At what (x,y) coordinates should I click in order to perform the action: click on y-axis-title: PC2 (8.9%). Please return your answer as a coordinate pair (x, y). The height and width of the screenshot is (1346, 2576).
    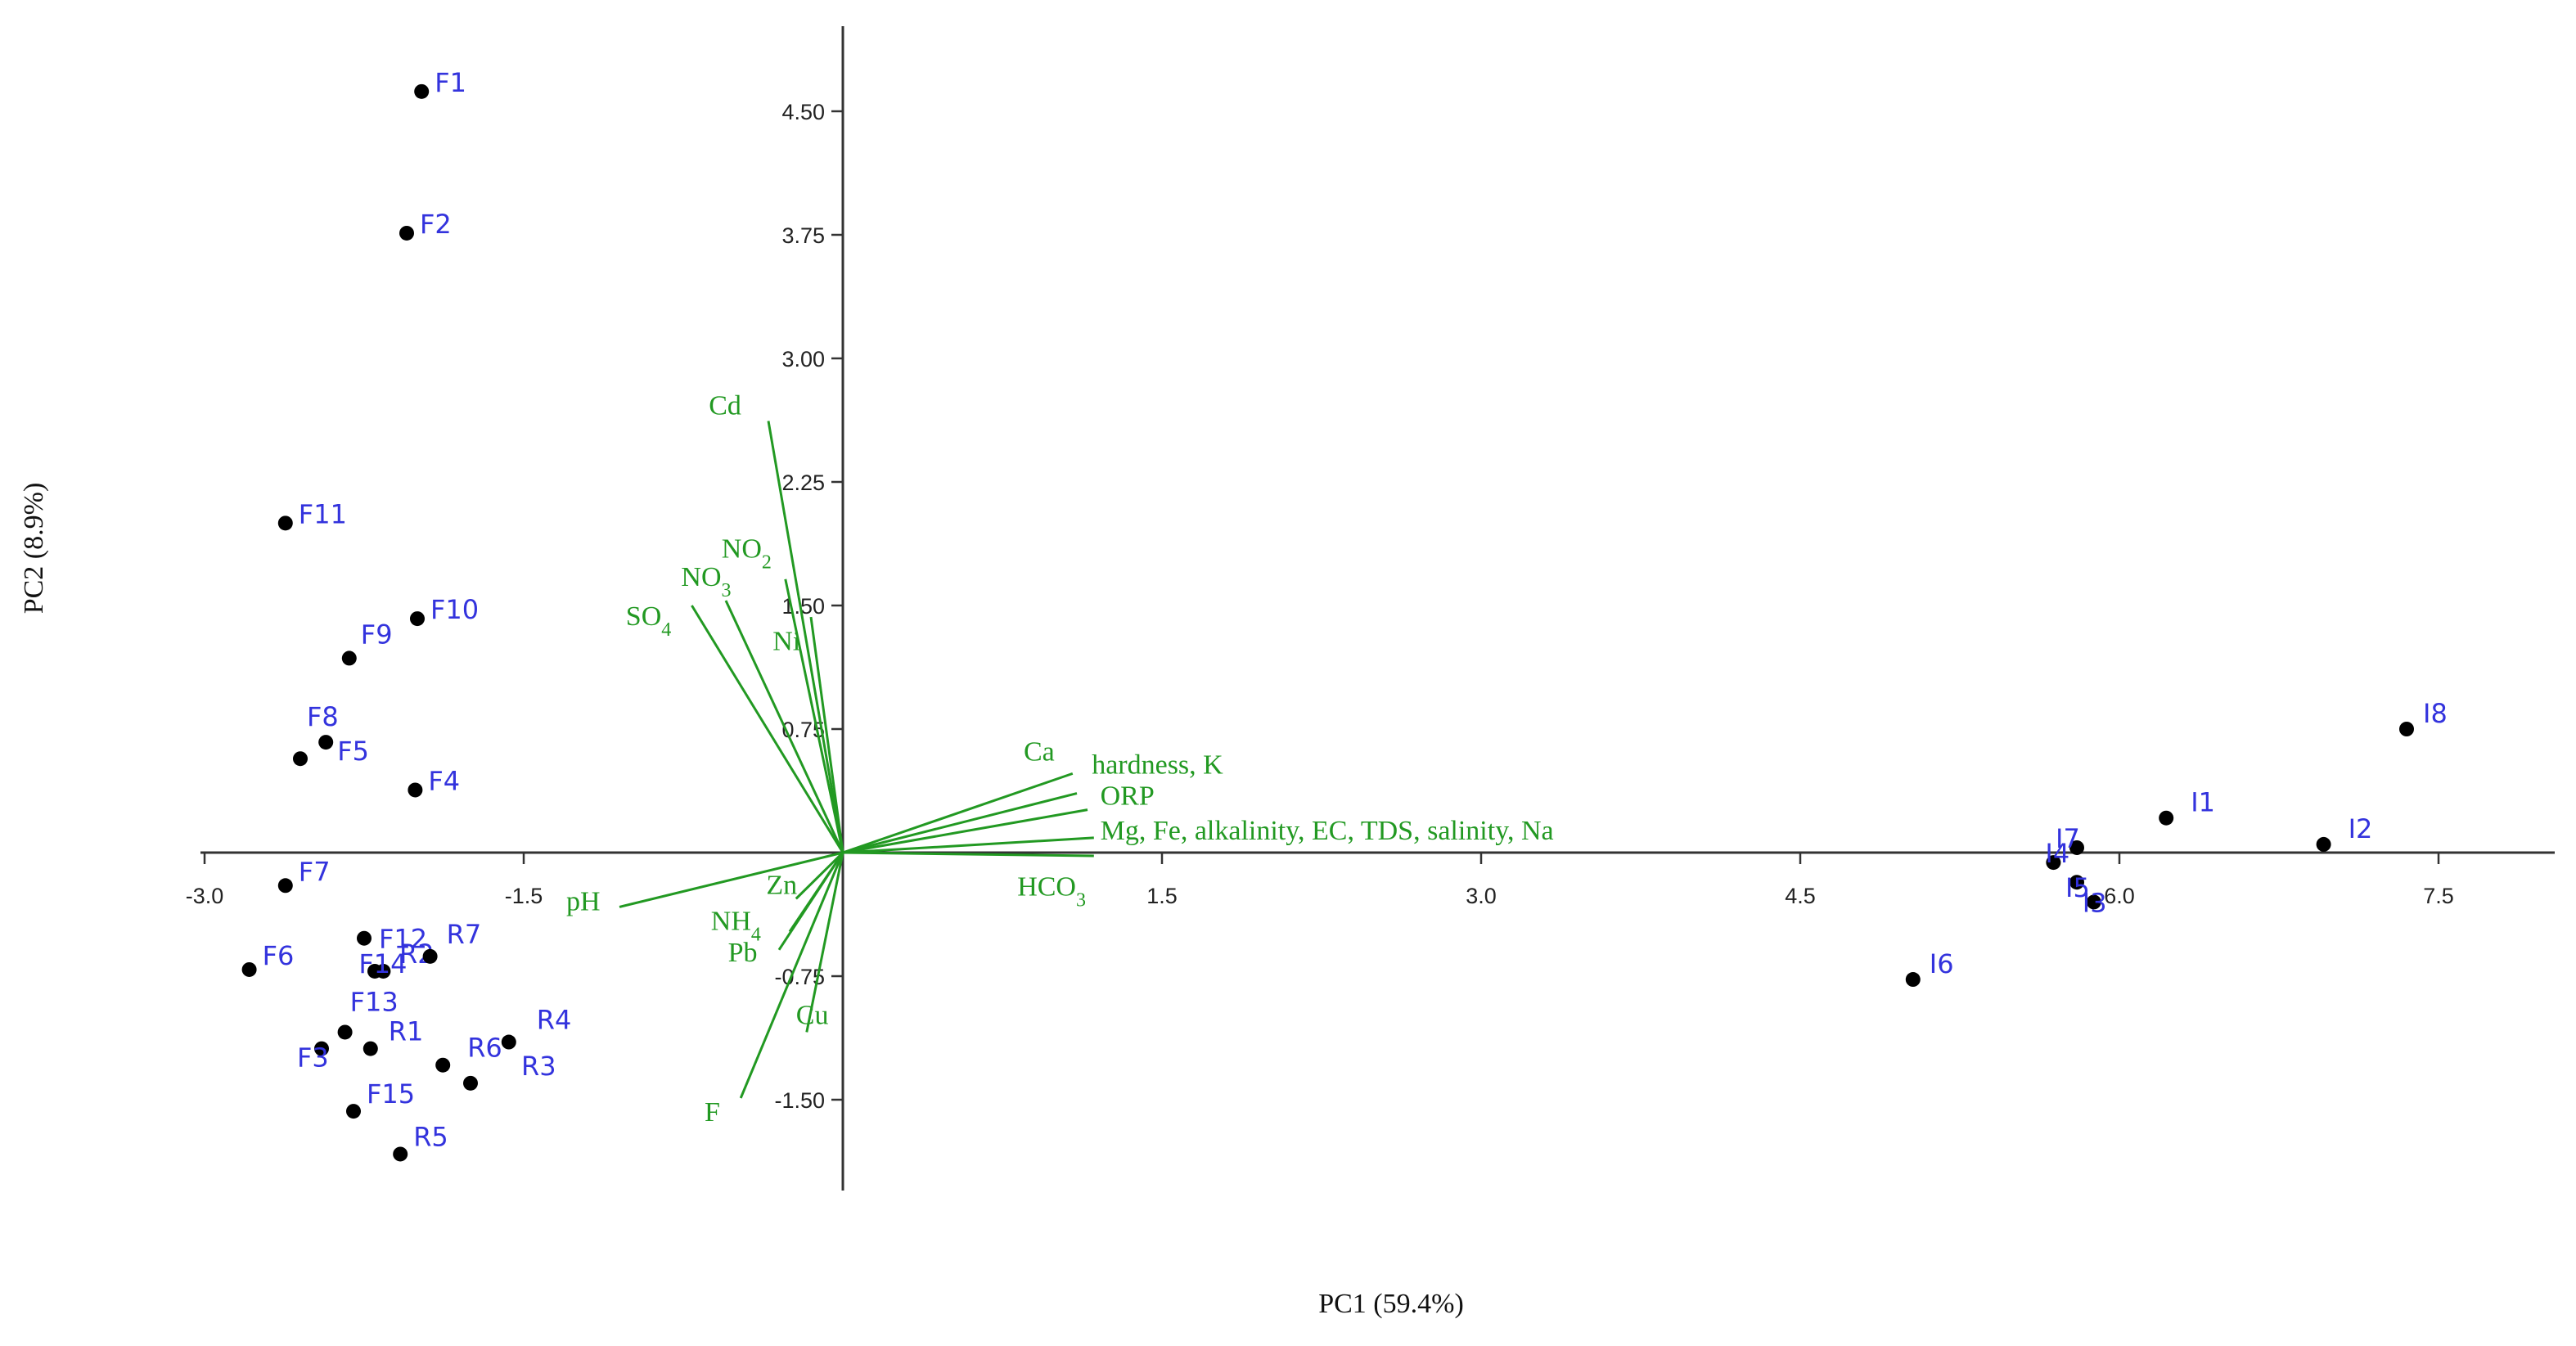
    Looking at the image, I should click on (34, 549).